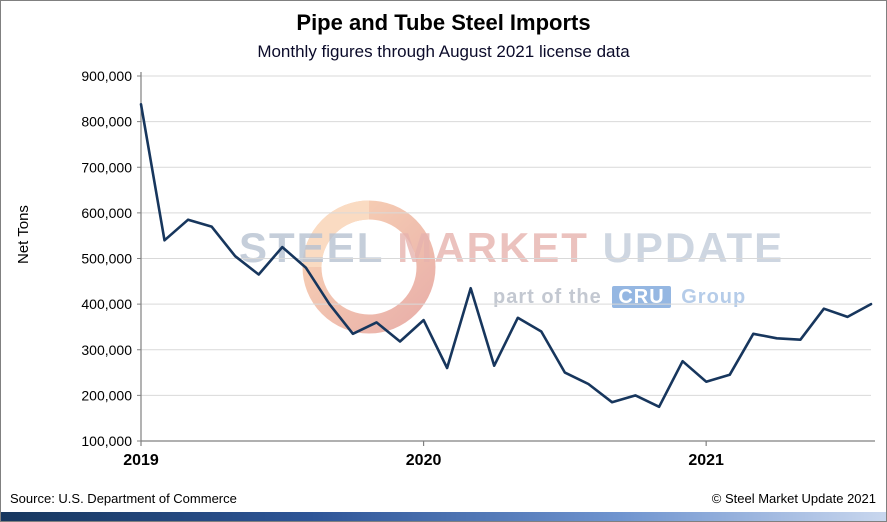 This screenshot has height=522, width=887. What do you see at coordinates (706, 460) in the screenshot?
I see `x-tick-label: 2021` at bounding box center [706, 460].